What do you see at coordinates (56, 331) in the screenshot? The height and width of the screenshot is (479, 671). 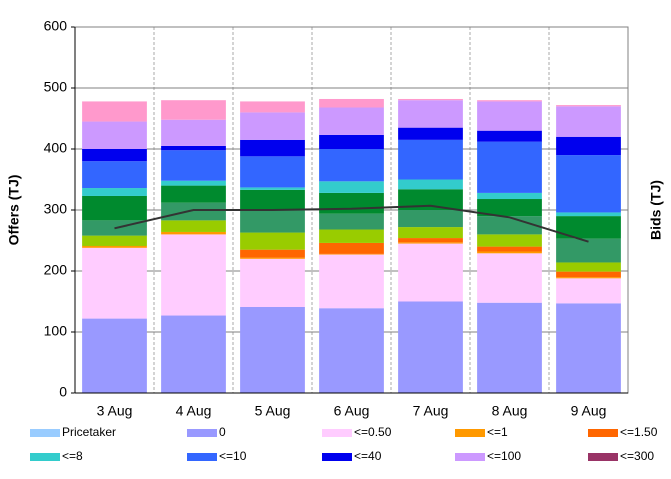 I see `y-tick-label: 100` at bounding box center [56, 331].